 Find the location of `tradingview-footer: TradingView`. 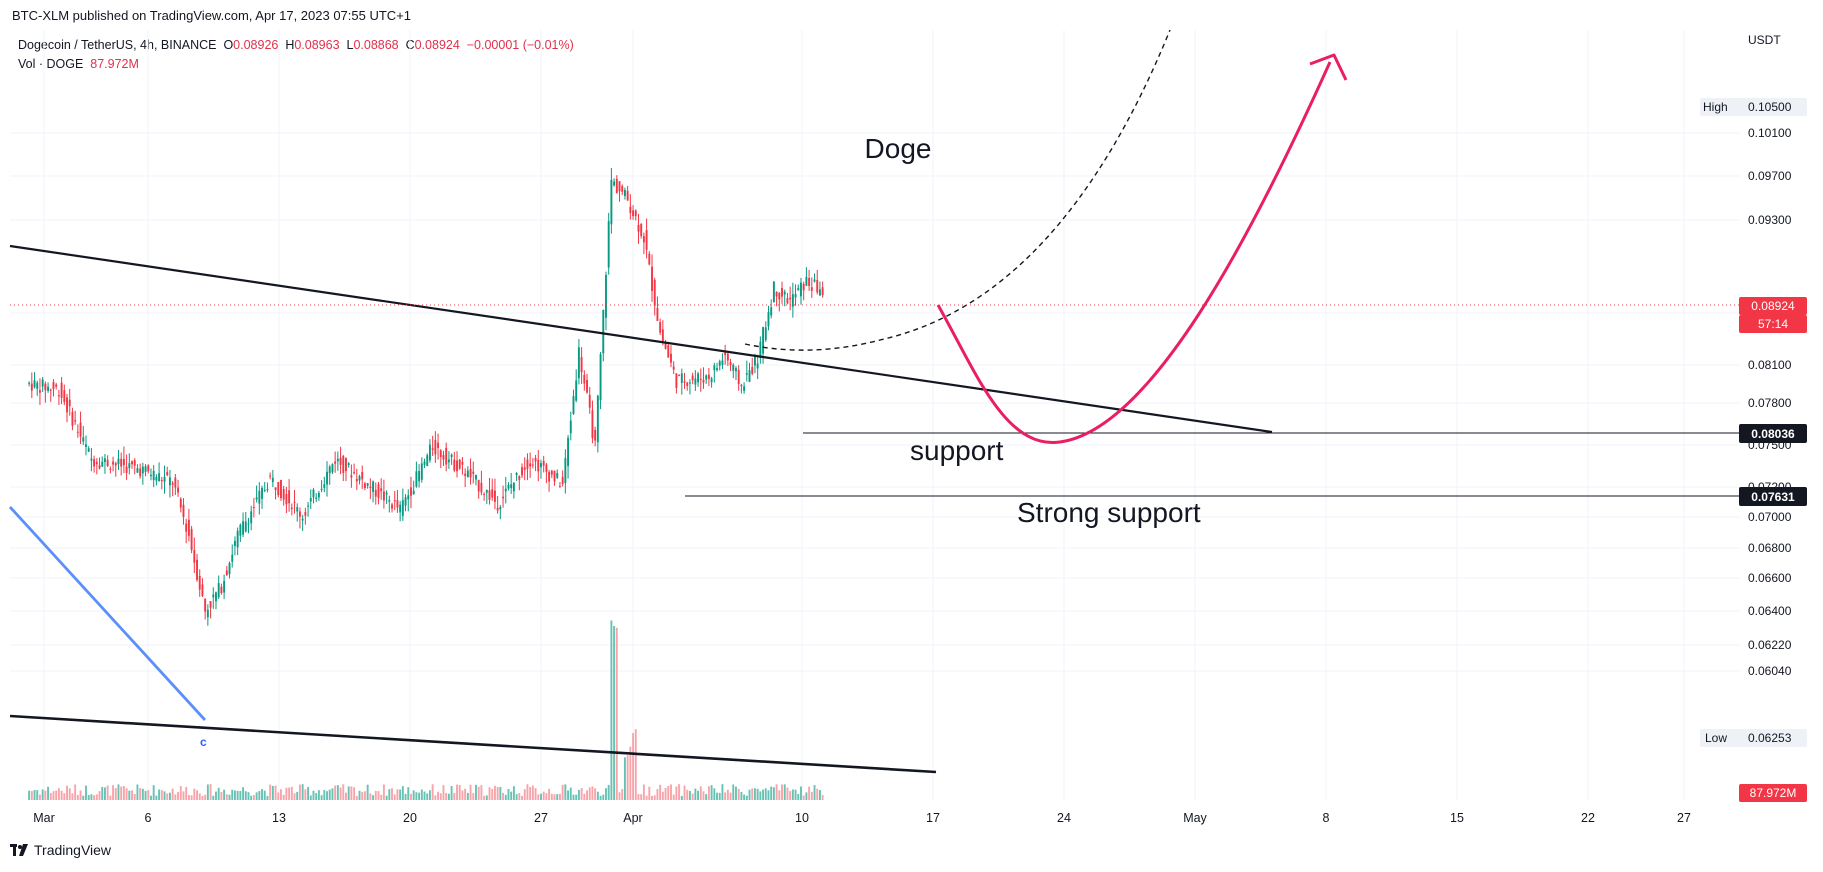

tradingview-footer: TradingView is located at coordinates (60, 850).